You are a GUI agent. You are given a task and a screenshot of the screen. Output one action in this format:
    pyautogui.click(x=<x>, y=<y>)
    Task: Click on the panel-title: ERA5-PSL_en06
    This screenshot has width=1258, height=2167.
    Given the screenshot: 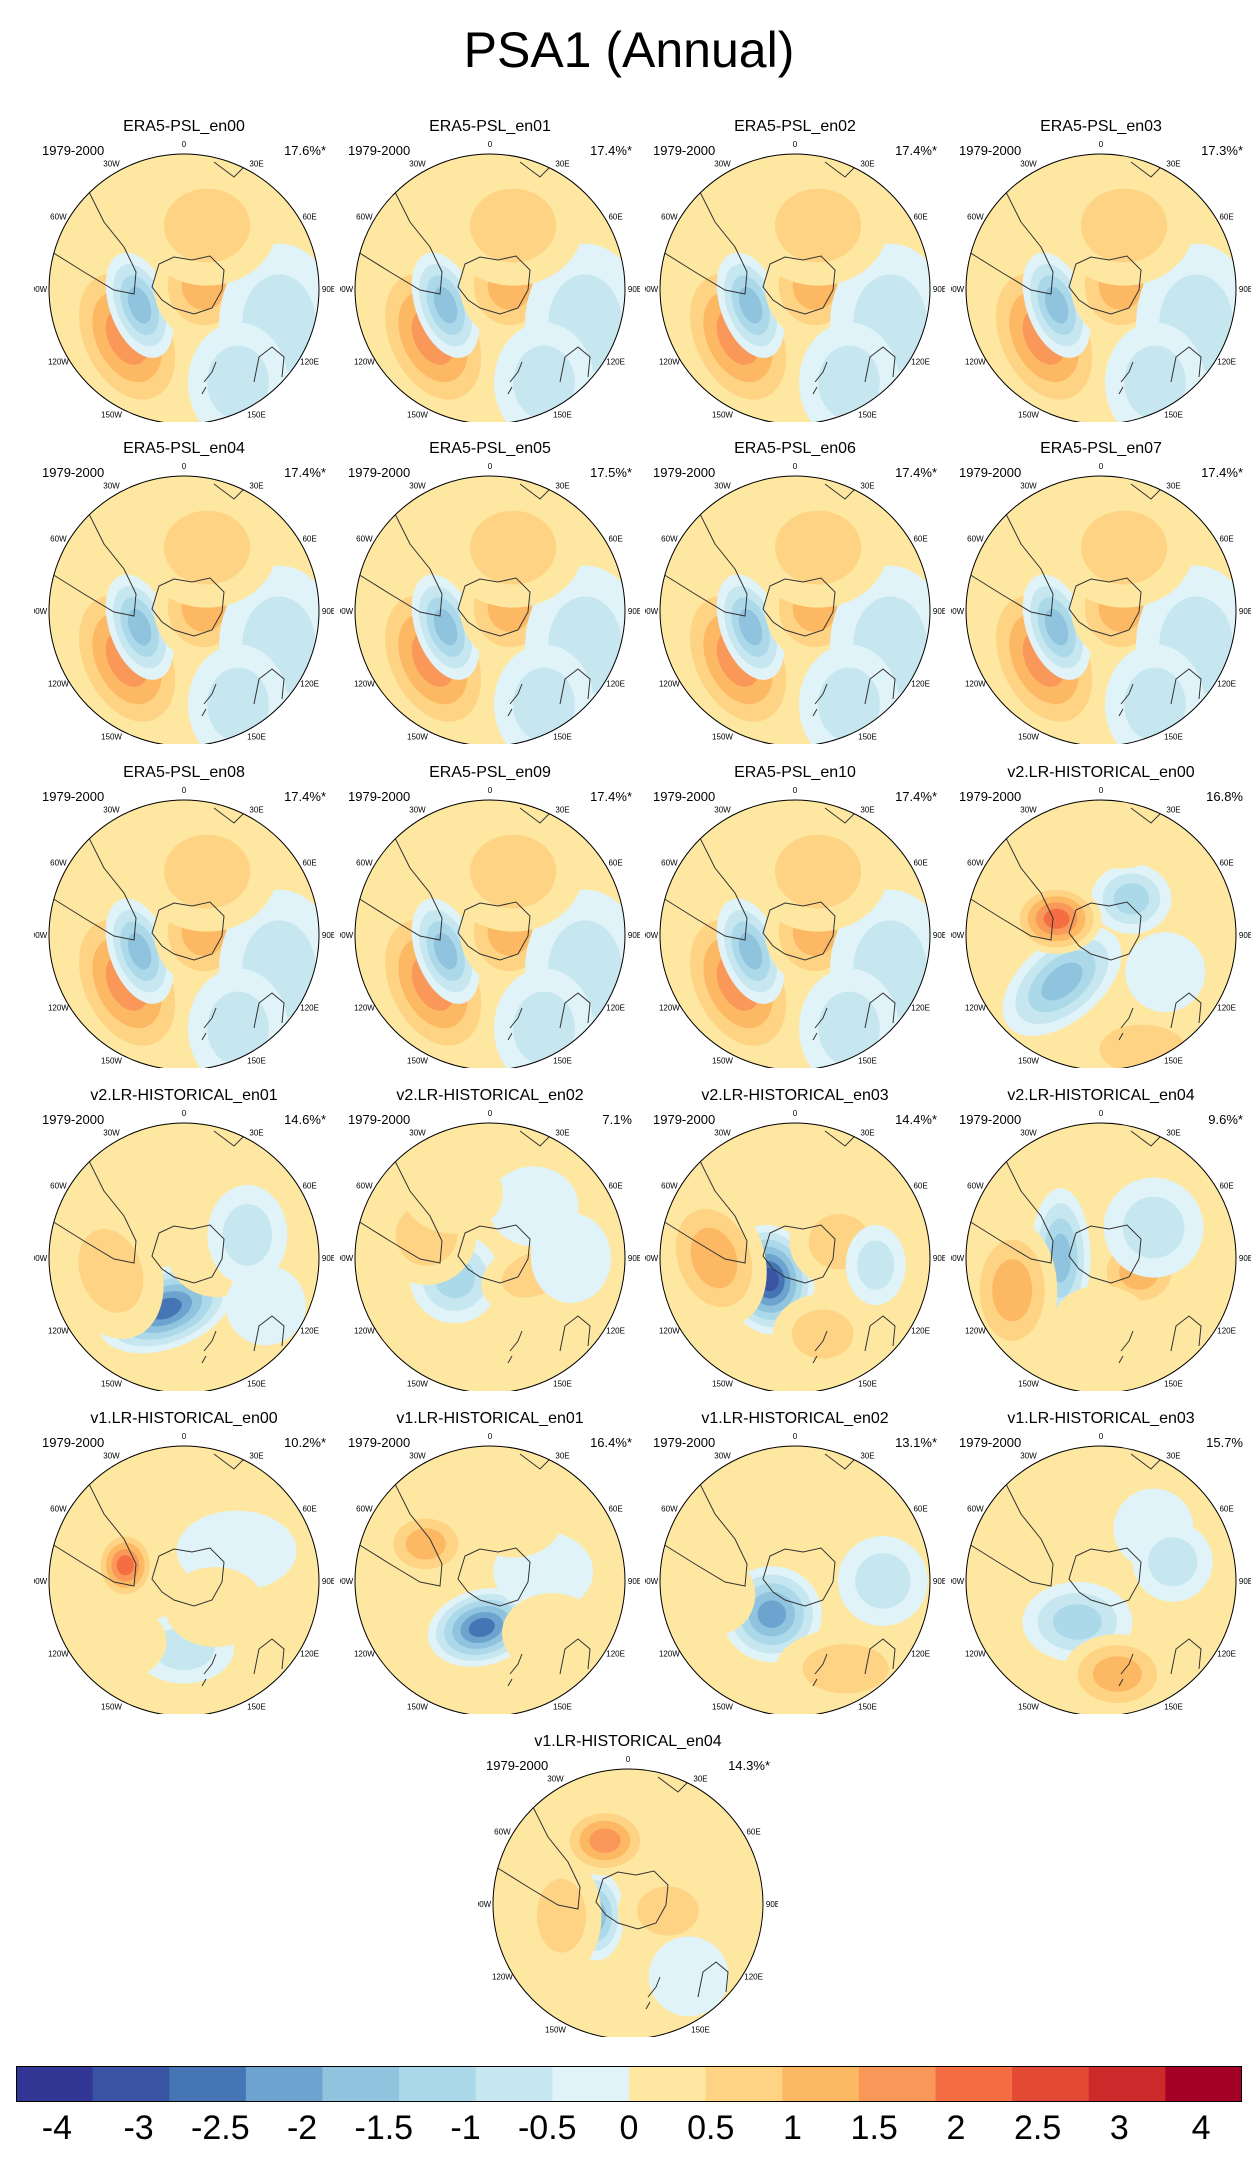 What is the action you would take?
    pyautogui.click(x=795, y=448)
    